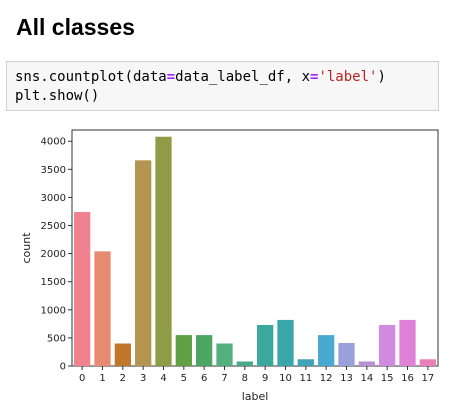 Image resolution: width=461 pixels, height=410 pixels. Describe the element at coordinates (265, 378) in the screenshot. I see `x-tick-label: 9` at that location.